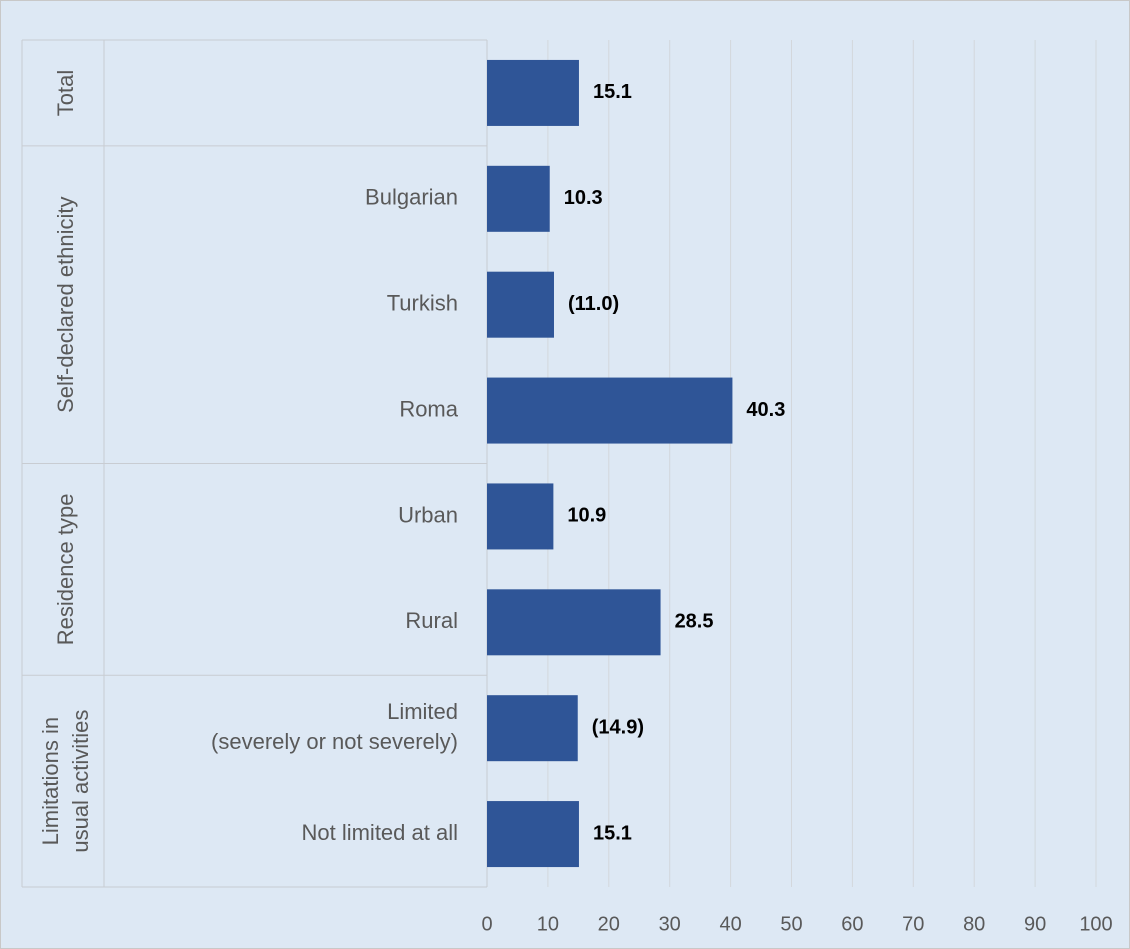 The image size is (1130, 949). I want to click on category-label: Limited (severely or not severely), so click(334, 726).